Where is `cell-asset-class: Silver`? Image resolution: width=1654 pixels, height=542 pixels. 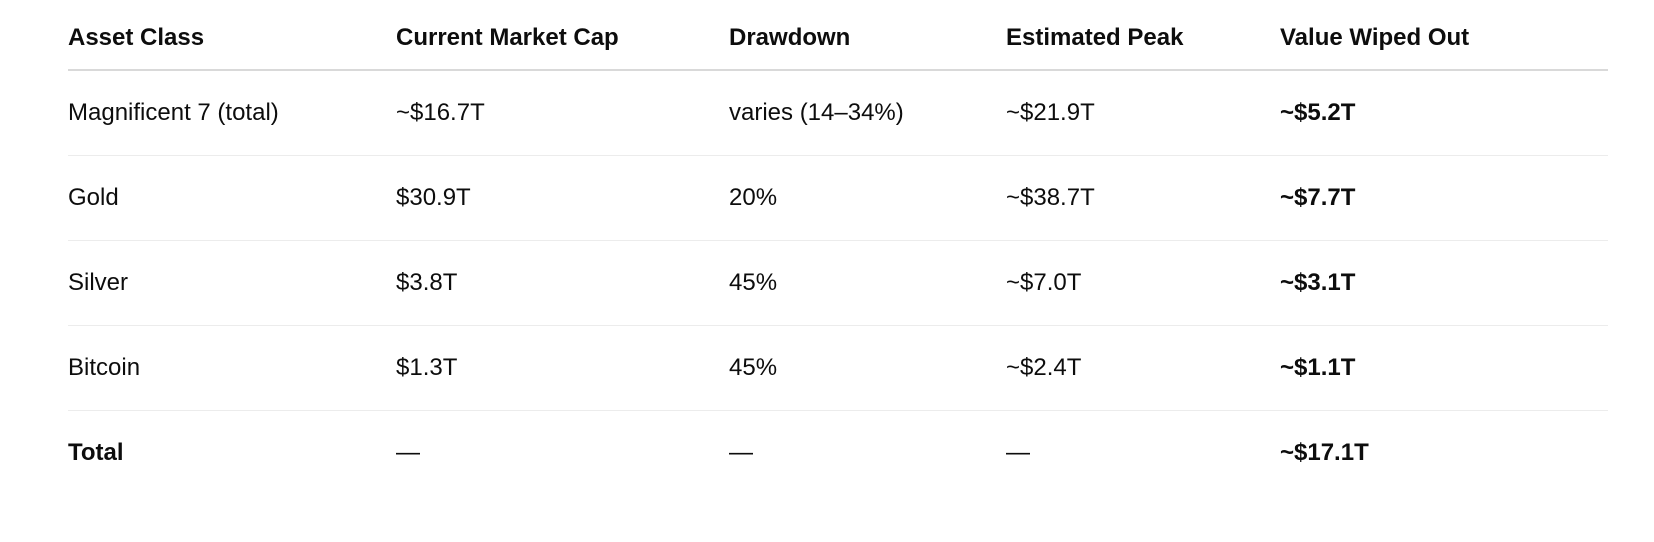
cell-asset-class: Silver is located at coordinates (232, 283).